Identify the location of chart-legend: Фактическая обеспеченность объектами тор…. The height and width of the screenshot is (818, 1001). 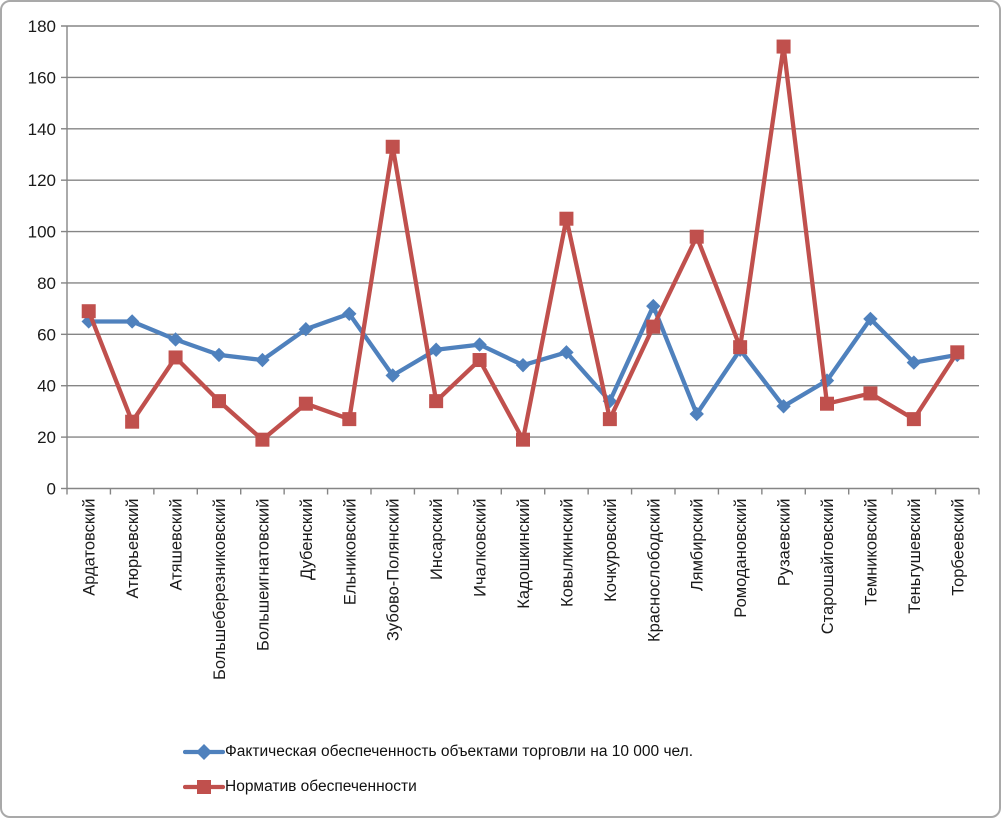
(438, 773).